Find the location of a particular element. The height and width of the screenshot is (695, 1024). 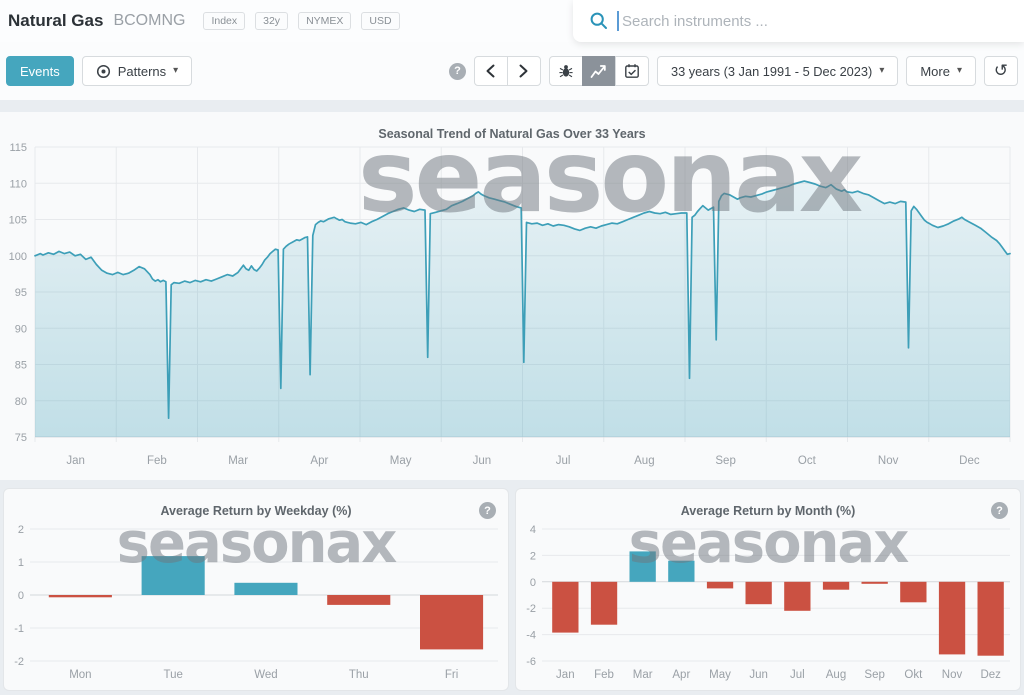

svg-text: 80 is located at coordinates (21, 402).